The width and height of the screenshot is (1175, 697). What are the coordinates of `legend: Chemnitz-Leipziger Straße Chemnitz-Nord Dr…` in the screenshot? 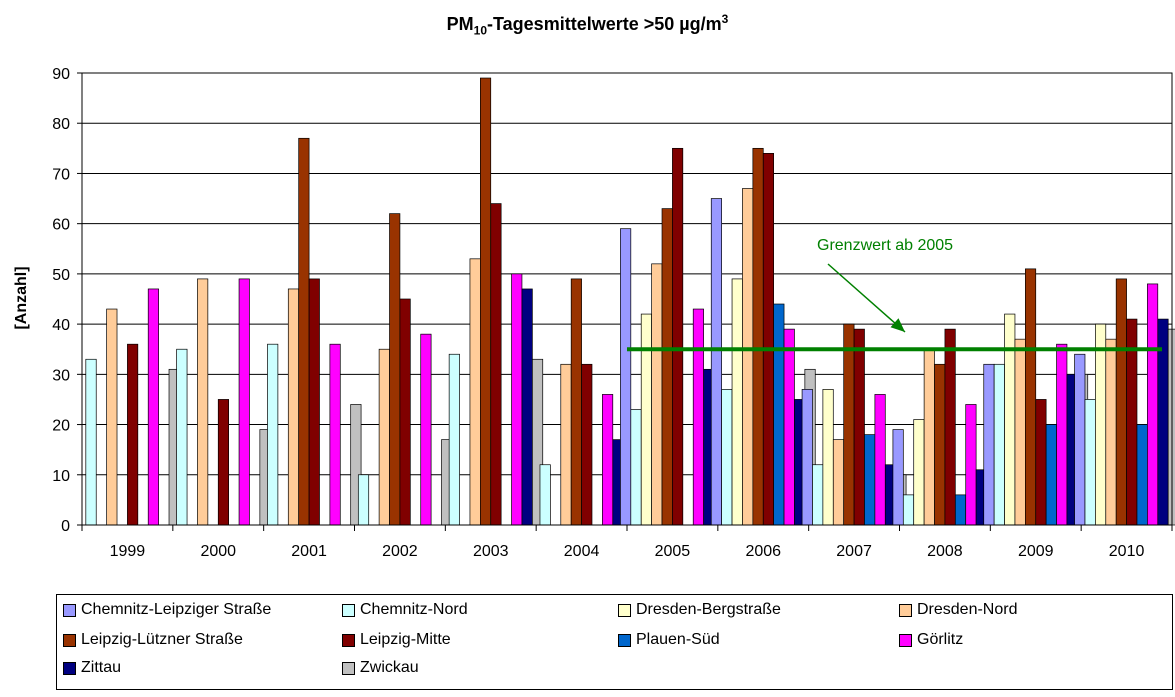 It's located at (614, 642).